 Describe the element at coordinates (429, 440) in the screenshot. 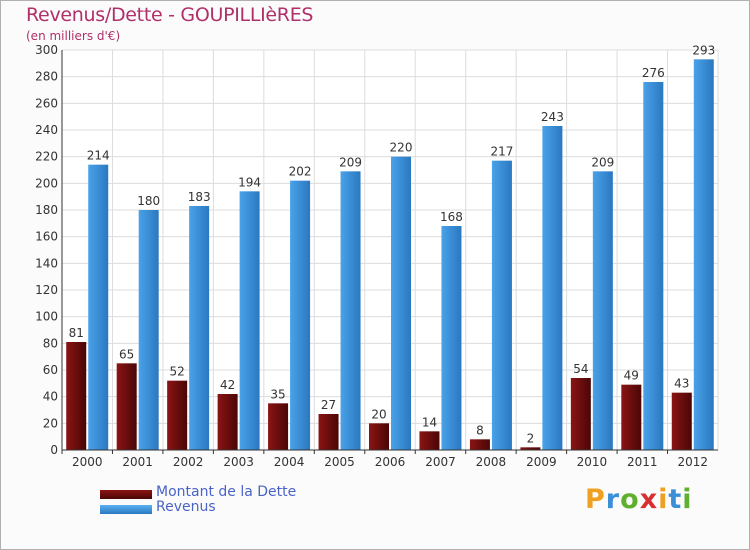

I see `bar-dette-2007` at that location.